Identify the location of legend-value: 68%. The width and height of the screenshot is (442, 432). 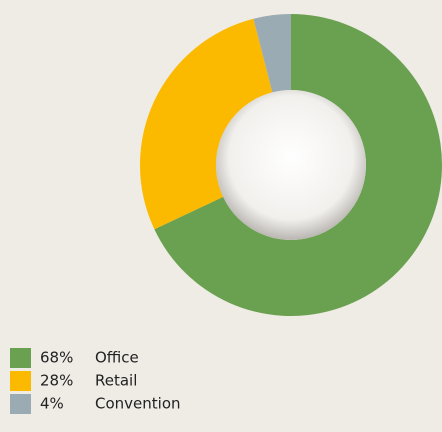
(56, 358).